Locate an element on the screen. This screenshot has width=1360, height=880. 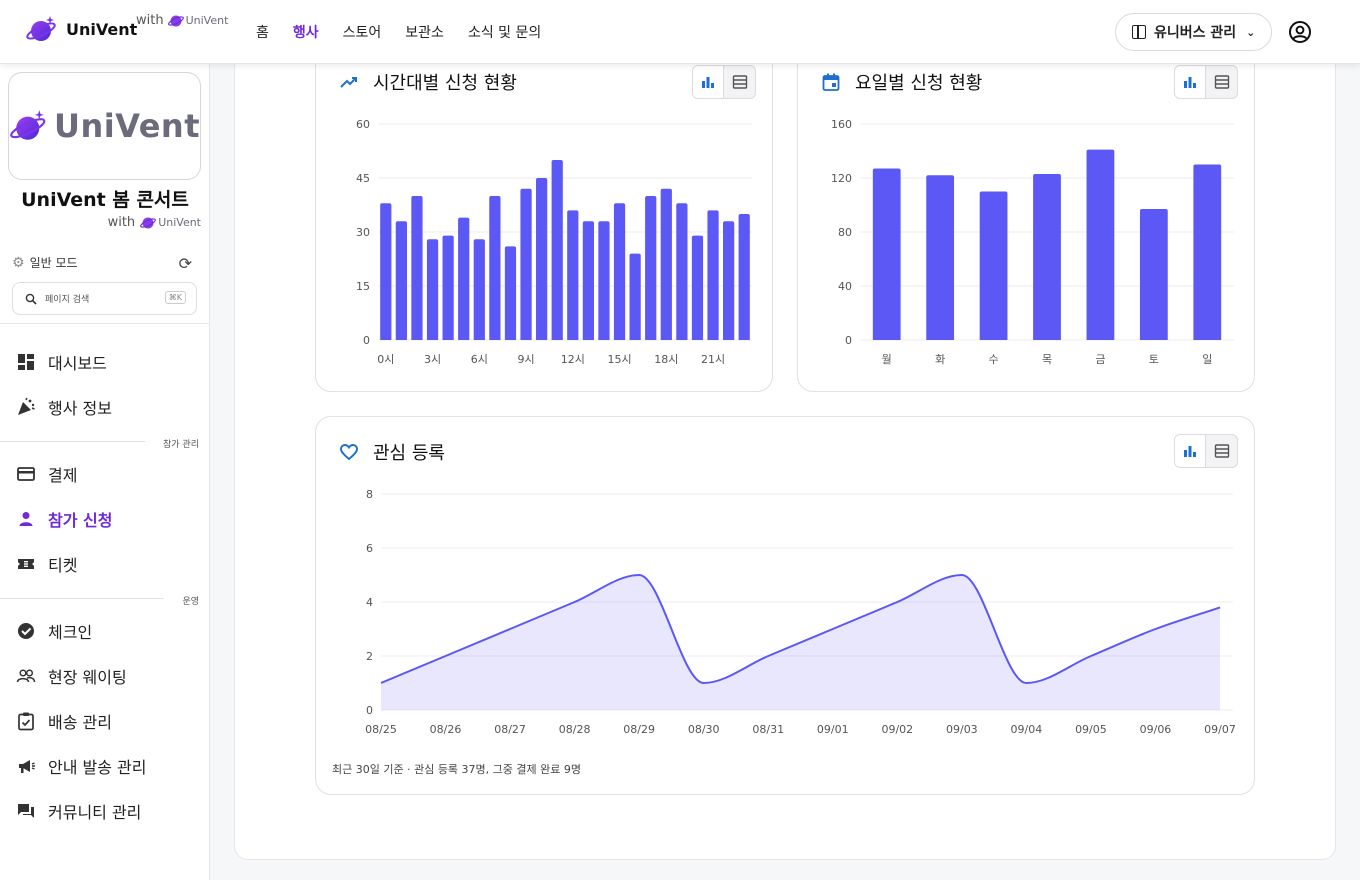
hourly-chart-title-text: 시간대별 신청 현황 is located at coordinates (445, 83).